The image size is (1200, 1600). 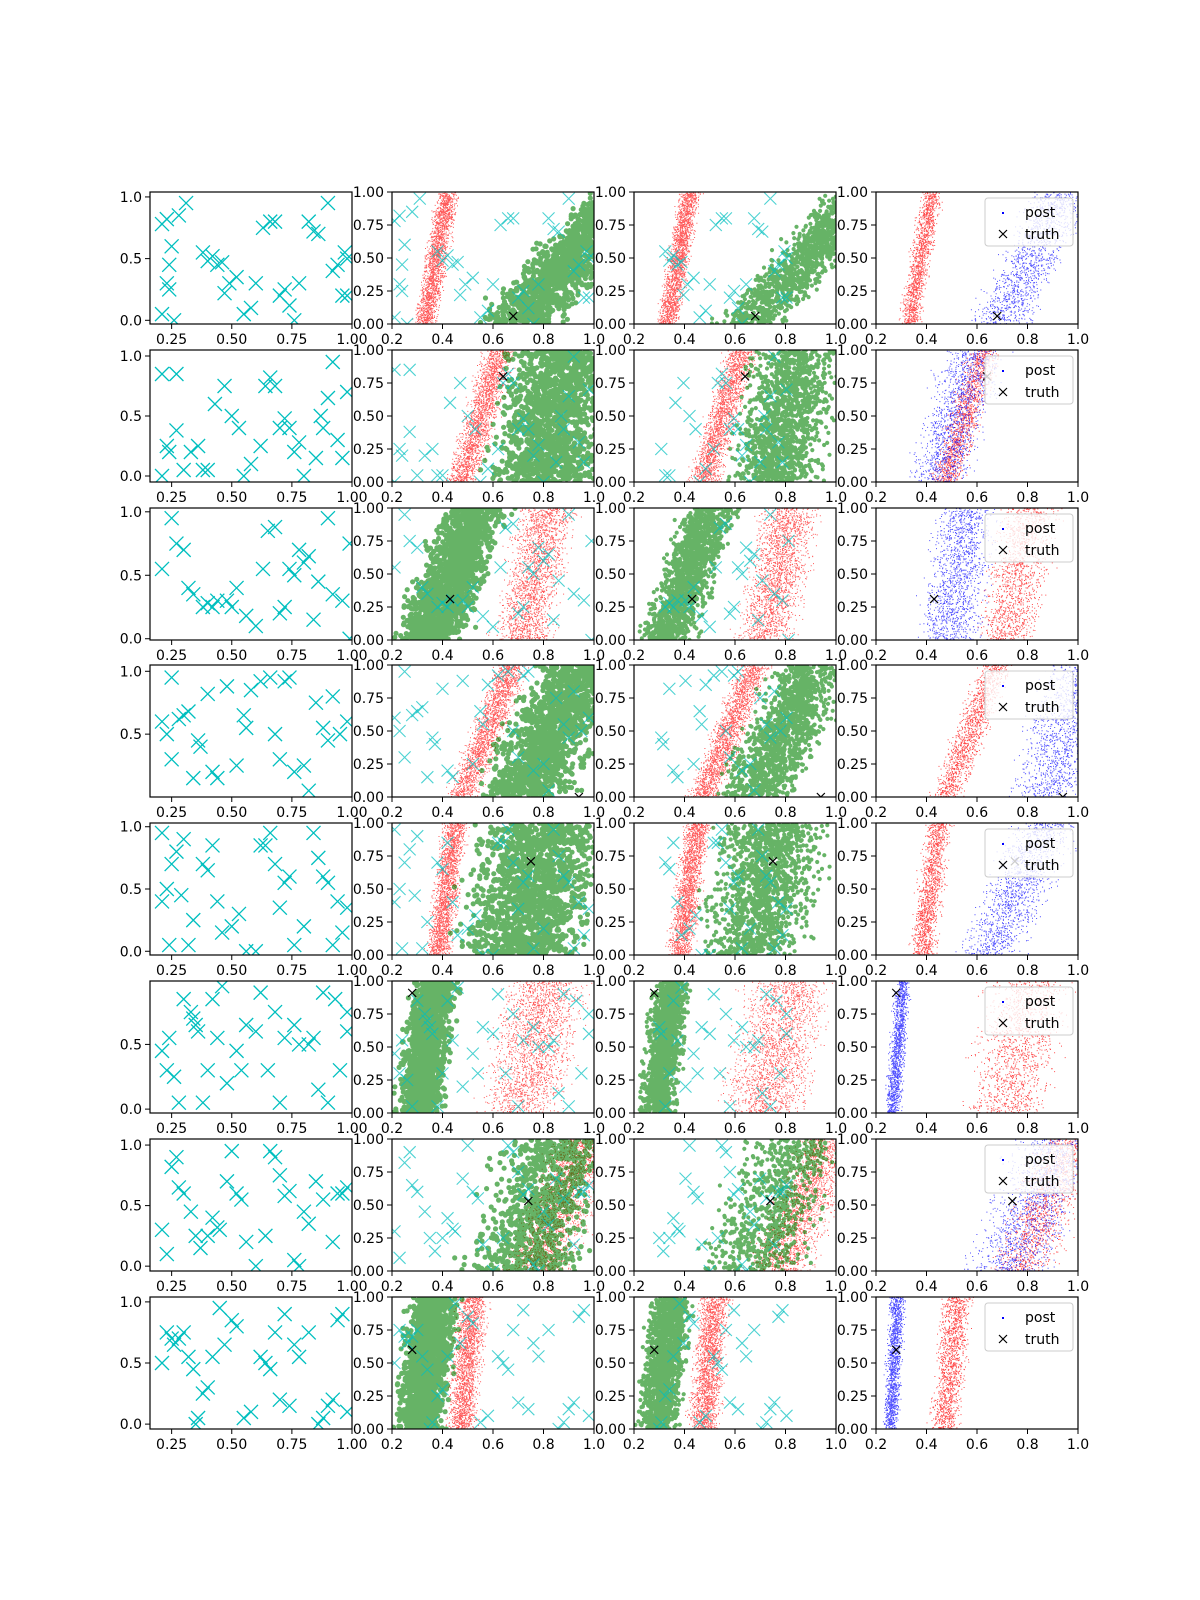 What do you see at coordinates (368, 1364) in the screenshot?
I see `y-tick-label: 0.50` at bounding box center [368, 1364].